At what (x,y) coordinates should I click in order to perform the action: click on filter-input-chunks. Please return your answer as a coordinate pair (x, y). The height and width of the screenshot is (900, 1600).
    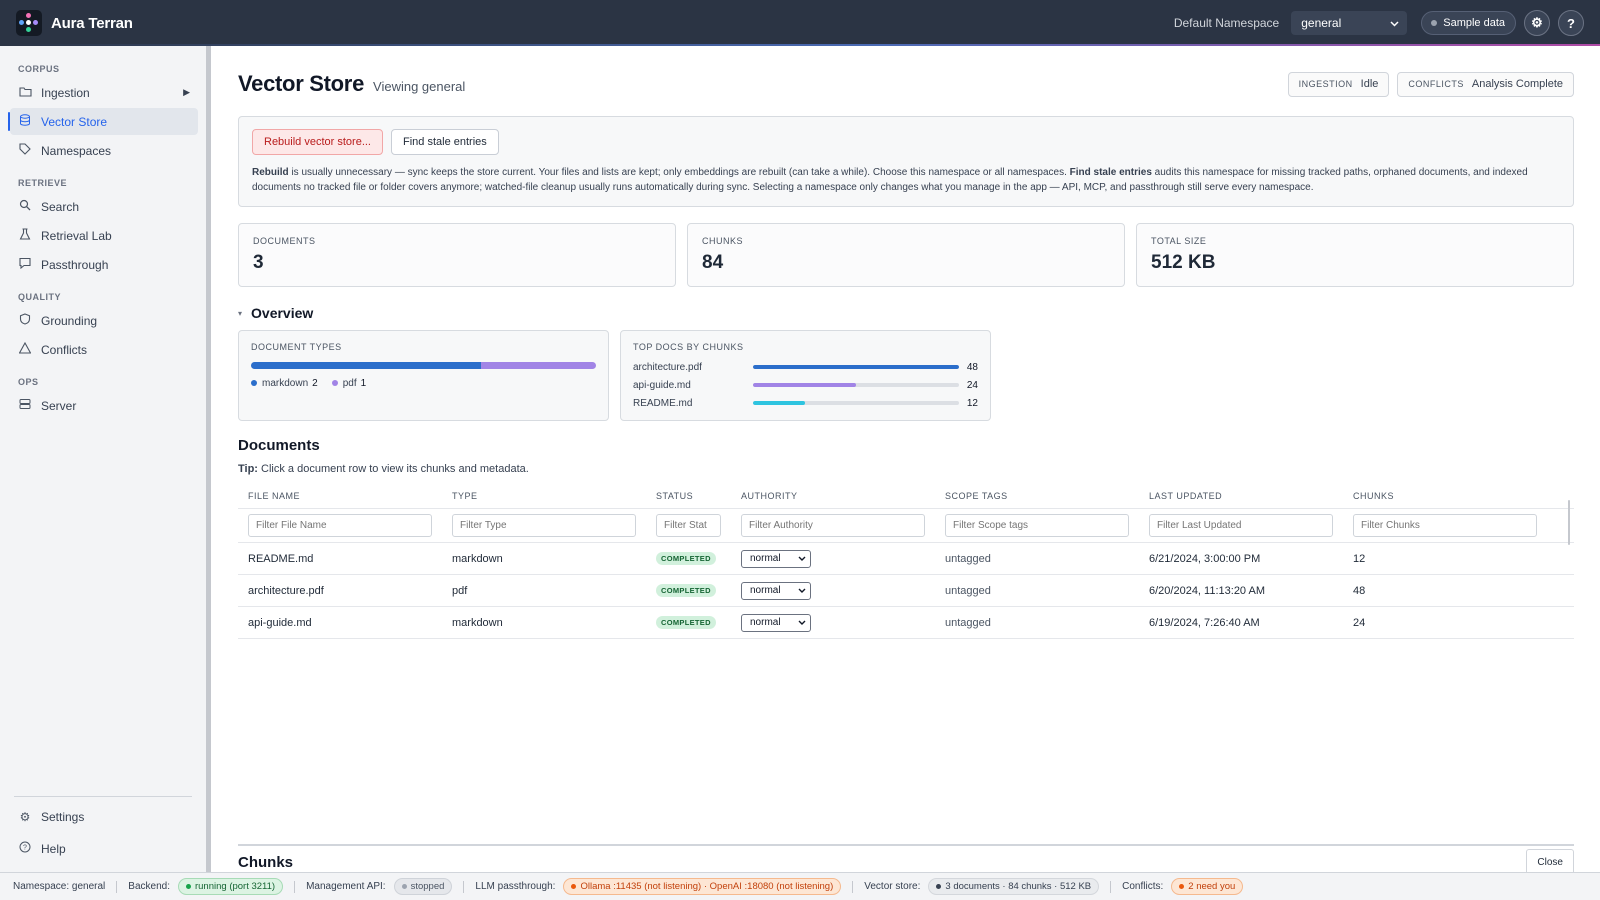
    Looking at the image, I should click on (1445, 525).